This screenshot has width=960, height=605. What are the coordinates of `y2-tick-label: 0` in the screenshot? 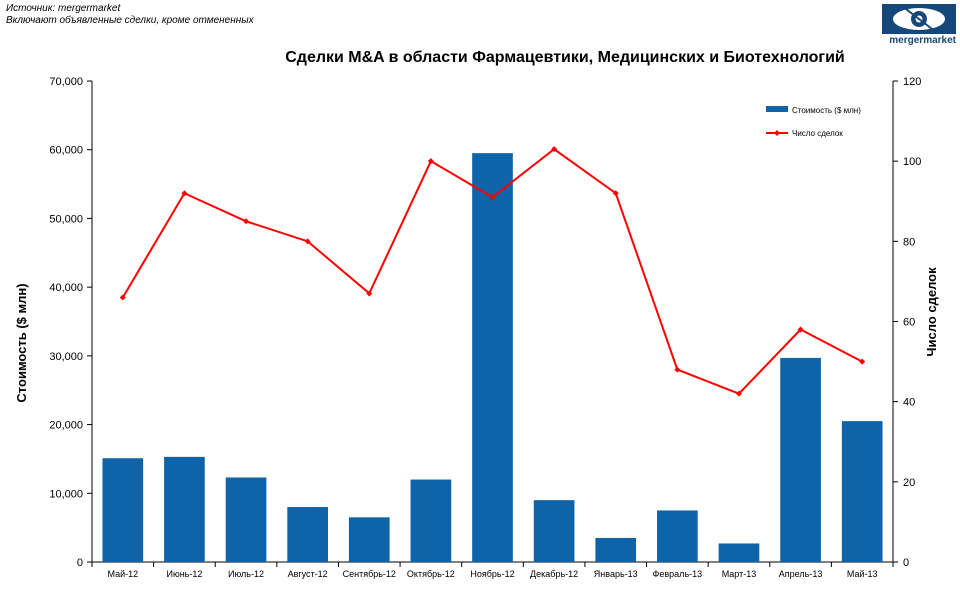 It's located at (906, 563).